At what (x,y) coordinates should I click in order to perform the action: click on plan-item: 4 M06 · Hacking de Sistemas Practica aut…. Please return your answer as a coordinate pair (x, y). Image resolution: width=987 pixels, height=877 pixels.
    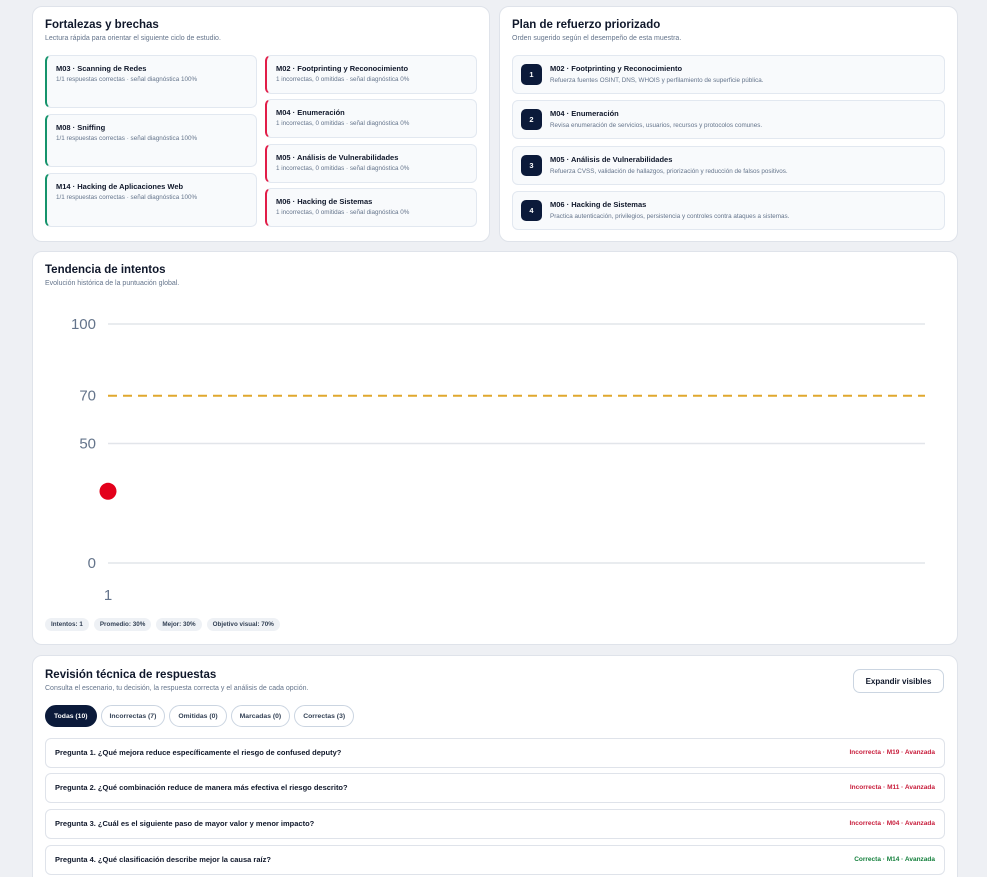
    Looking at the image, I should click on (728, 210).